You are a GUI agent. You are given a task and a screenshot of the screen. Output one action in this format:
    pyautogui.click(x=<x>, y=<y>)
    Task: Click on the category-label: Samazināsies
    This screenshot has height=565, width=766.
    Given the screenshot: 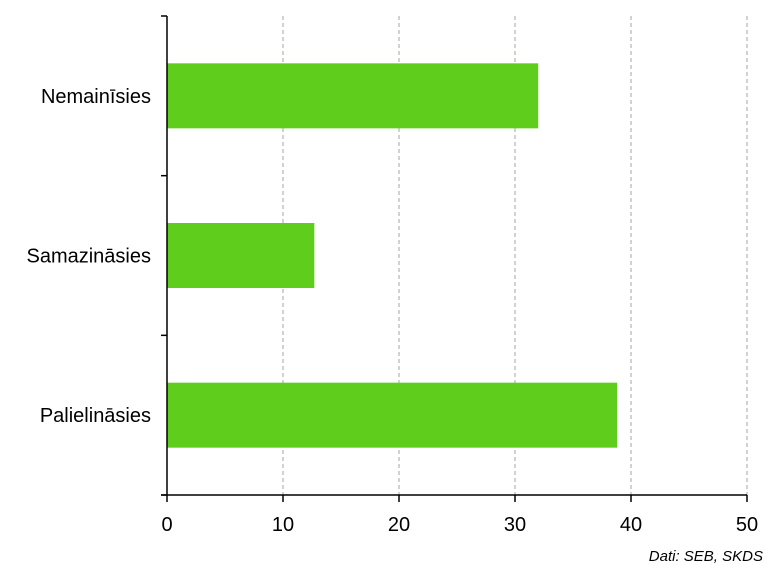 What is the action you would take?
    pyautogui.click(x=88, y=257)
    